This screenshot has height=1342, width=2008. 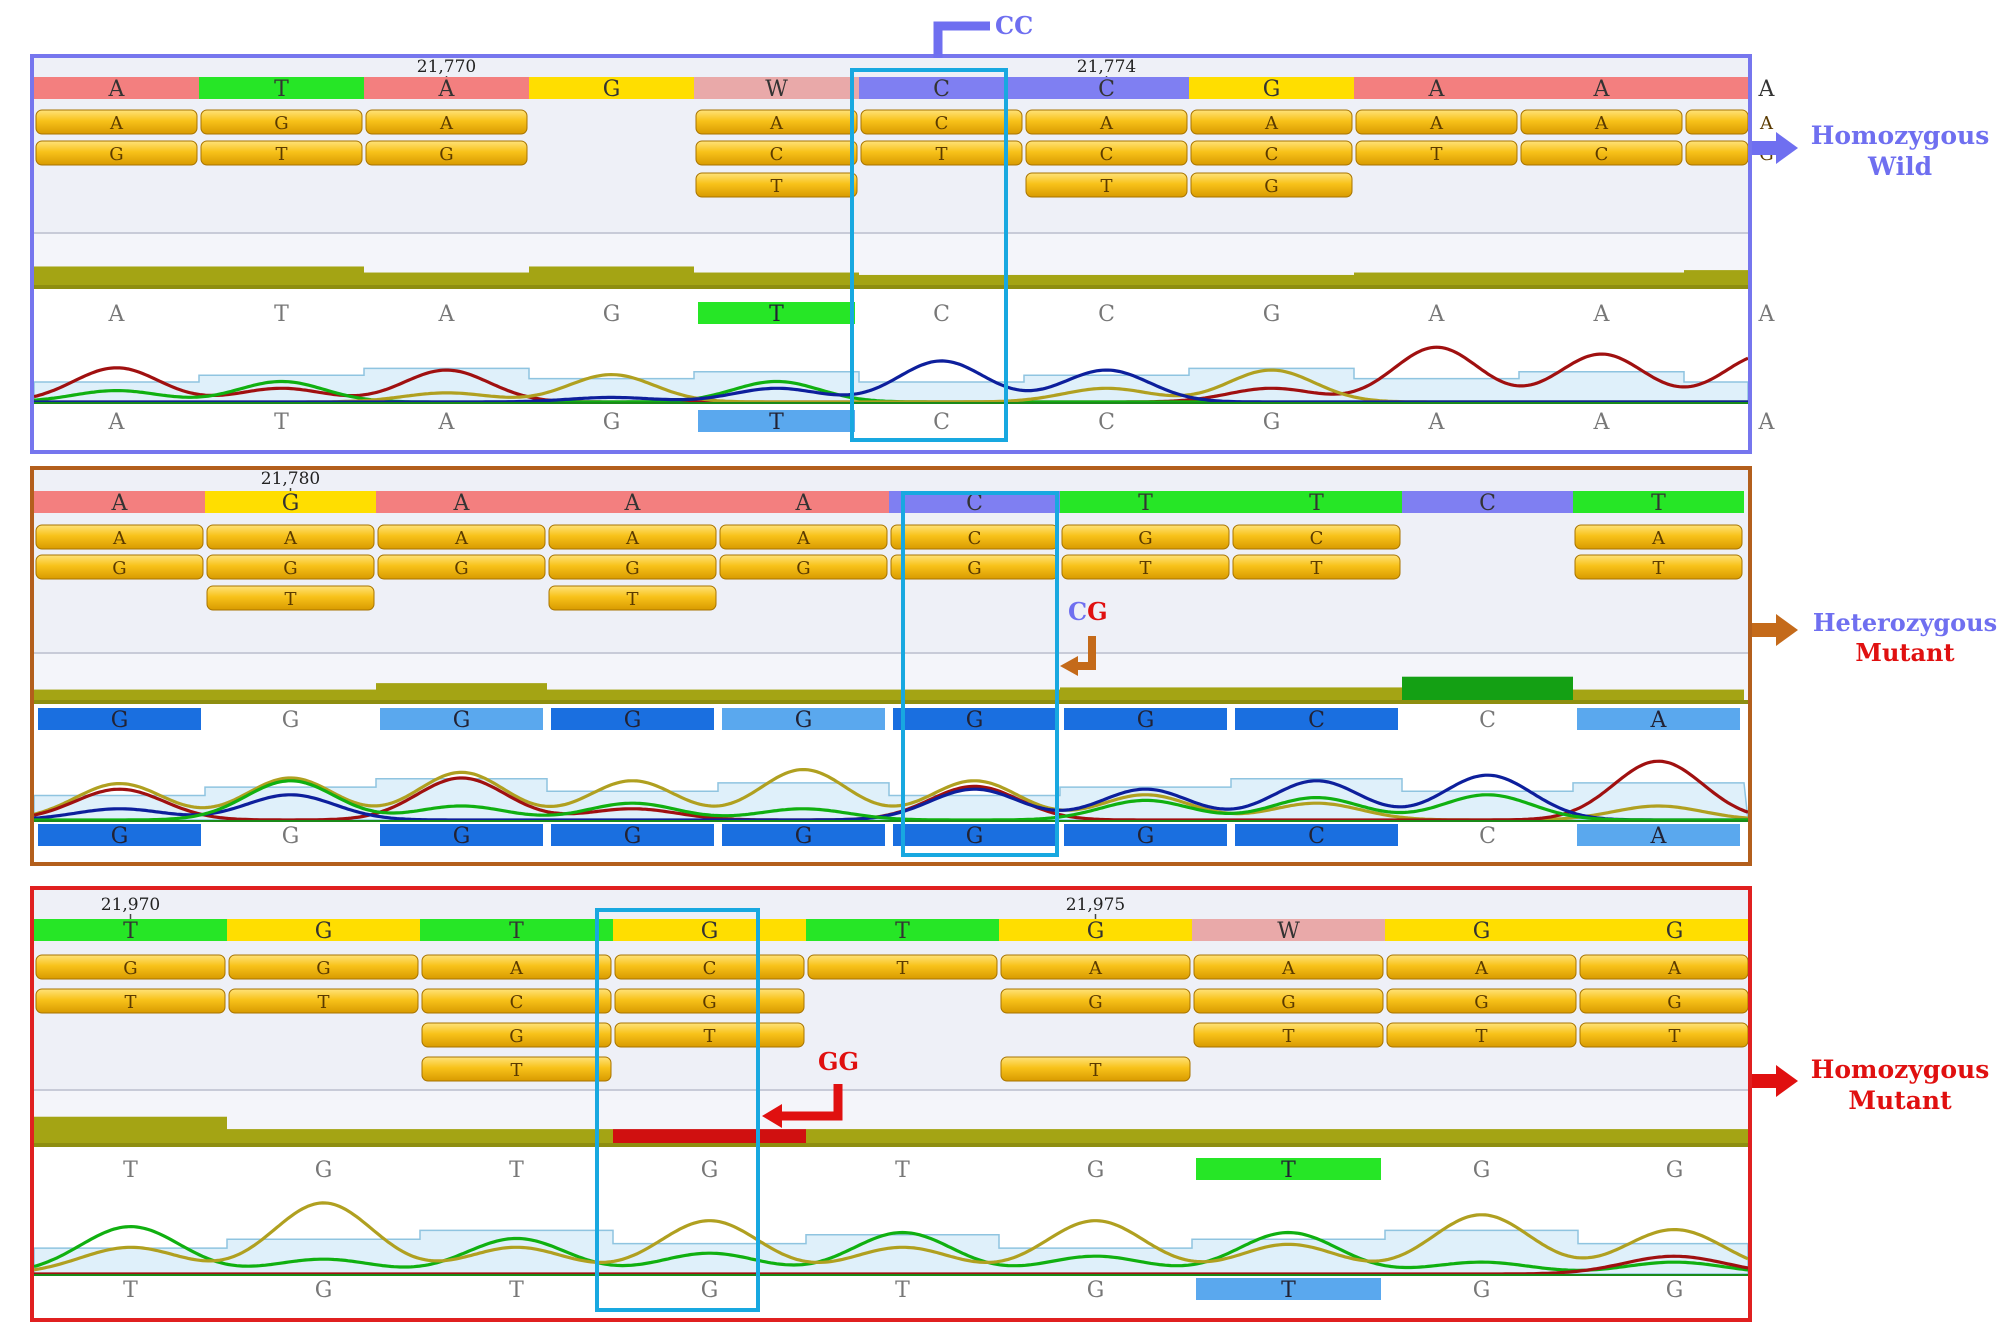 What do you see at coordinates (447, 89) in the screenshot?
I see `wild-consensus-base: A` at bounding box center [447, 89].